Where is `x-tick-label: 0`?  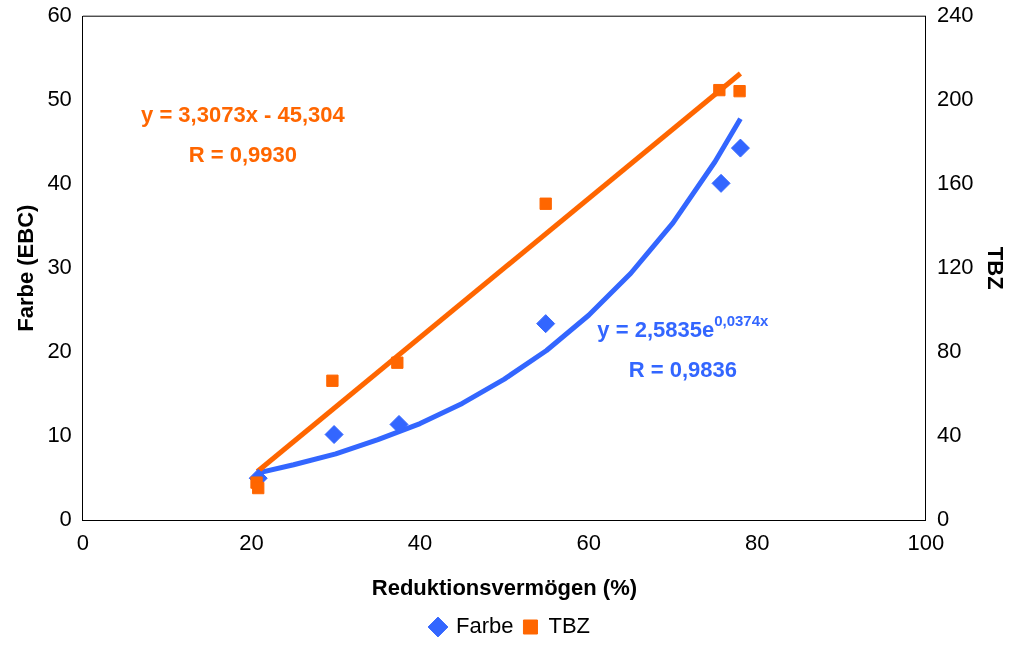 x-tick-label: 0 is located at coordinates (82, 543).